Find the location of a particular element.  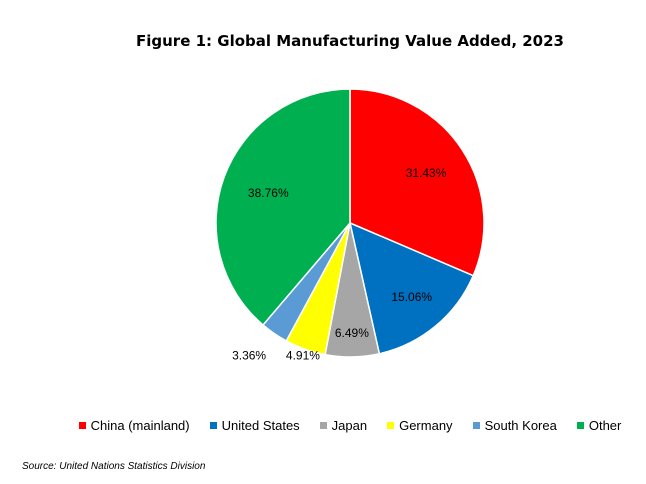

legend-item-japan: Japan is located at coordinates (343, 425).